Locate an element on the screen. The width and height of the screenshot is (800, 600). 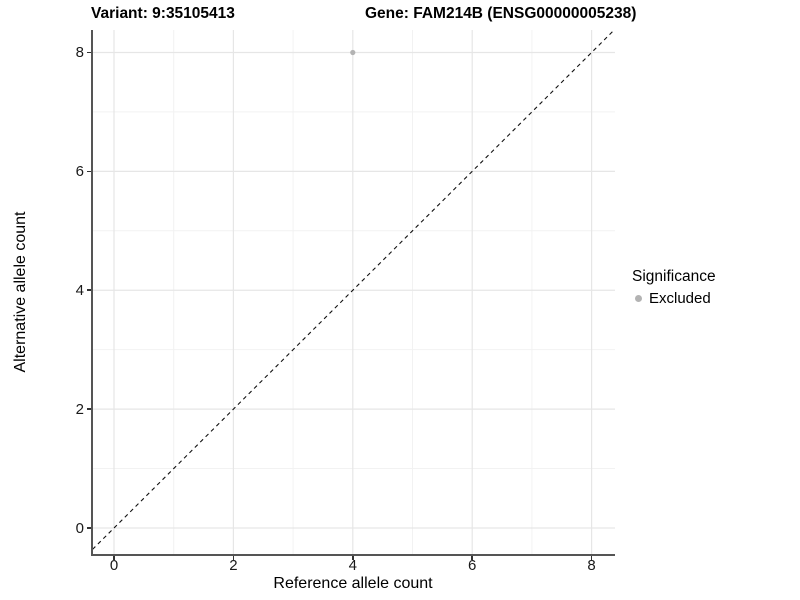
legend: Significance Excluded is located at coordinates (674, 287).